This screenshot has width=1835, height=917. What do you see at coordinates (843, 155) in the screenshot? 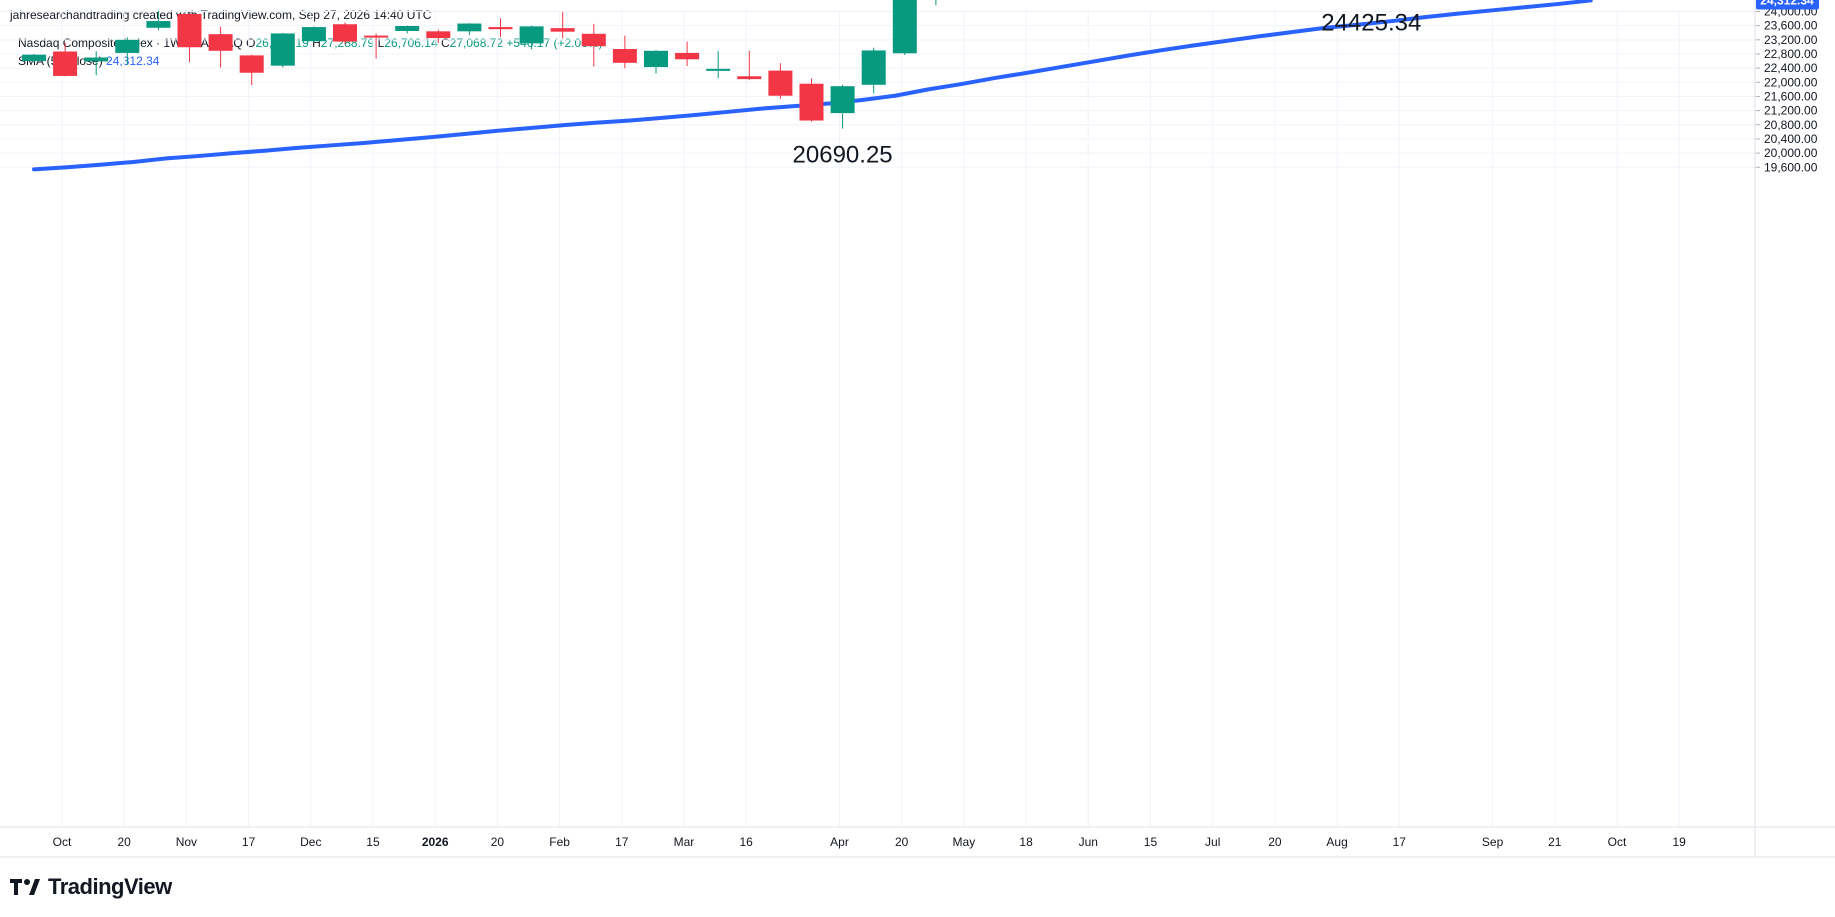
I see `price-annotation: 20690.25` at bounding box center [843, 155].